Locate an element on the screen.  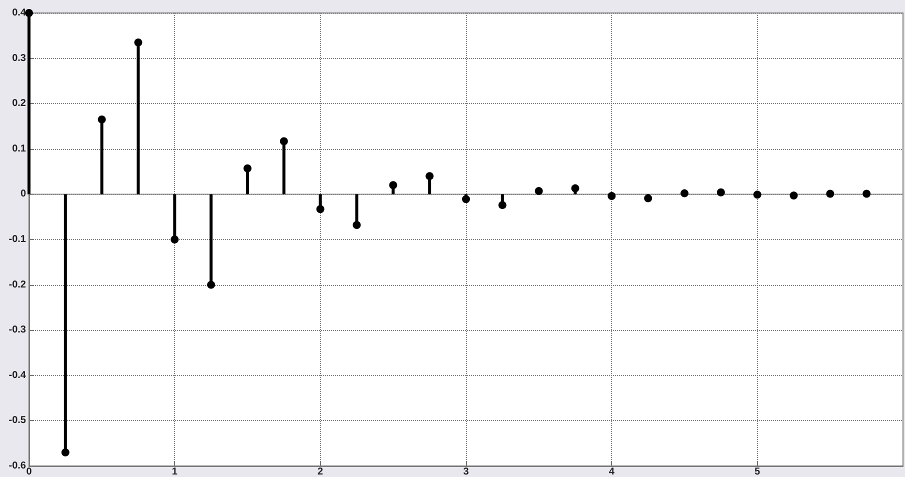
x-tick-label: 2 is located at coordinates (321, 471).